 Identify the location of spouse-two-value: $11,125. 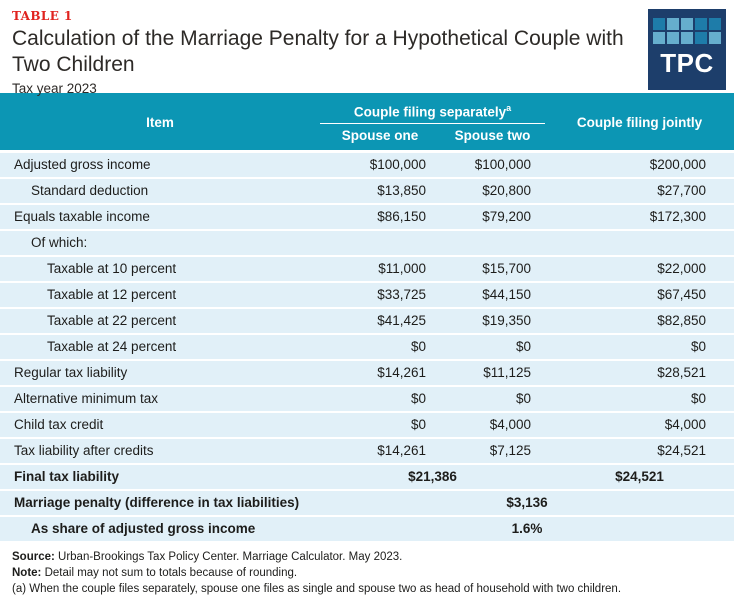
(492, 373).